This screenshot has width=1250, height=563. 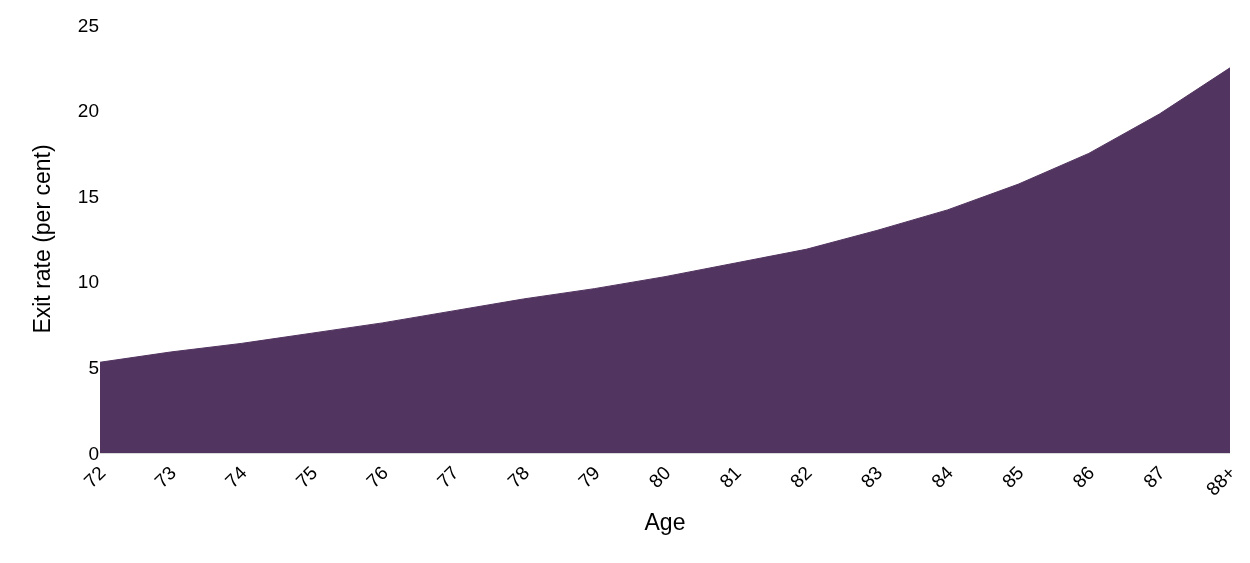 What do you see at coordinates (88, 282) in the screenshot?
I see `y-tick-label: 10` at bounding box center [88, 282].